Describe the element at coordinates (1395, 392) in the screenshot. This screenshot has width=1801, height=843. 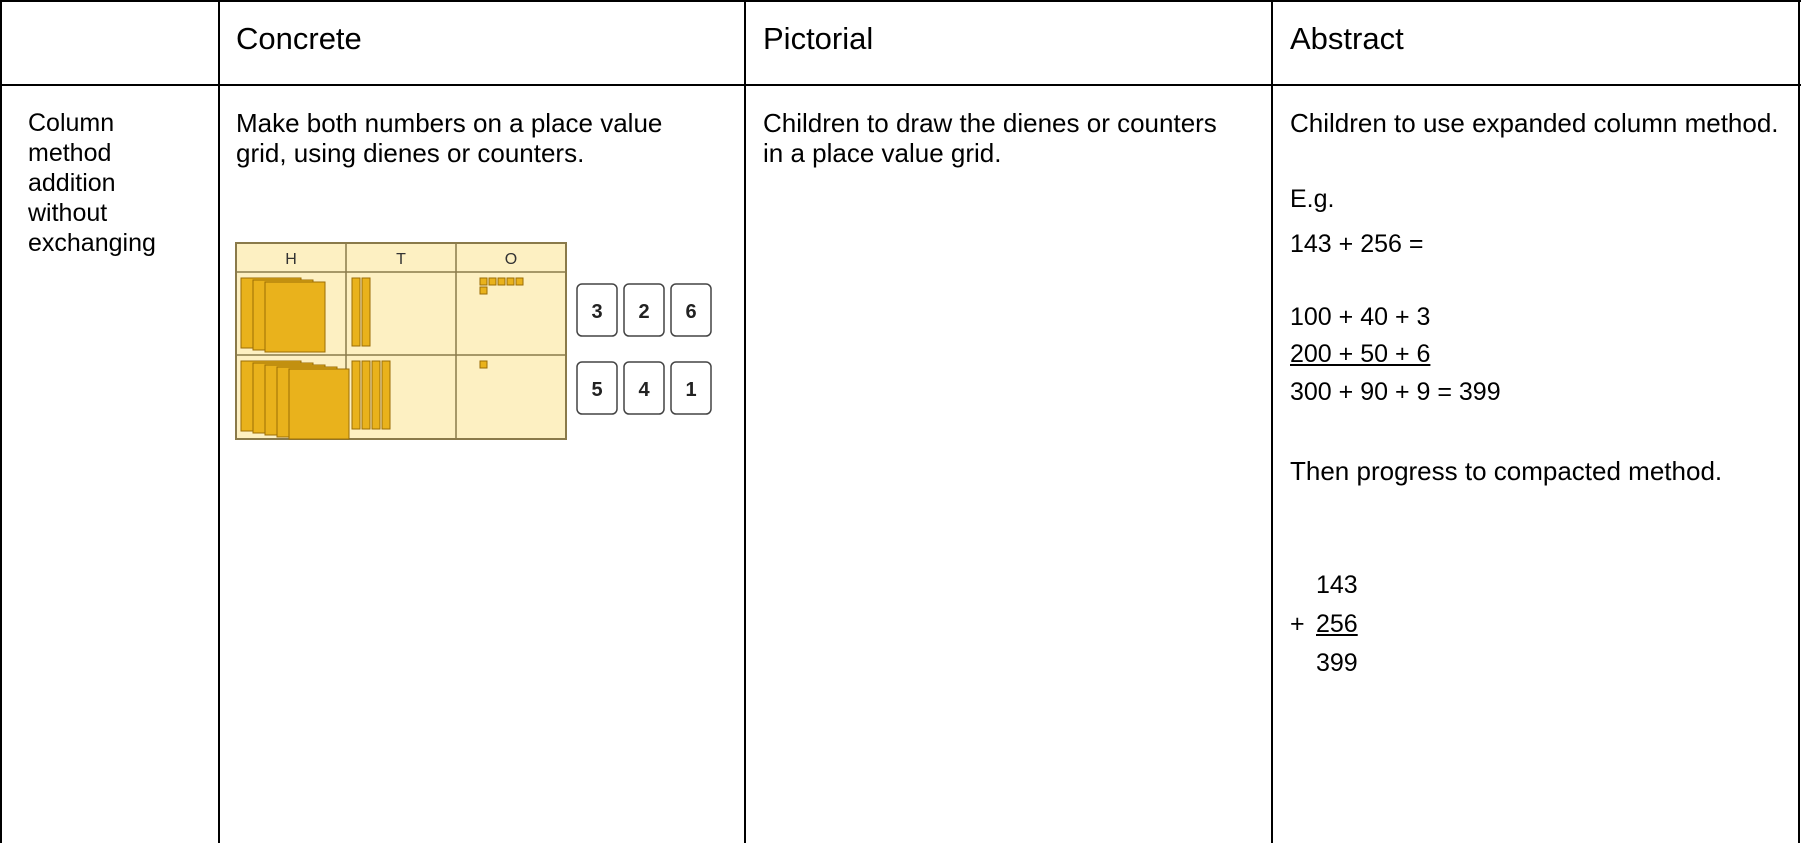
I see `expanded-line: 300 + 90 + 9 = 399` at that location.